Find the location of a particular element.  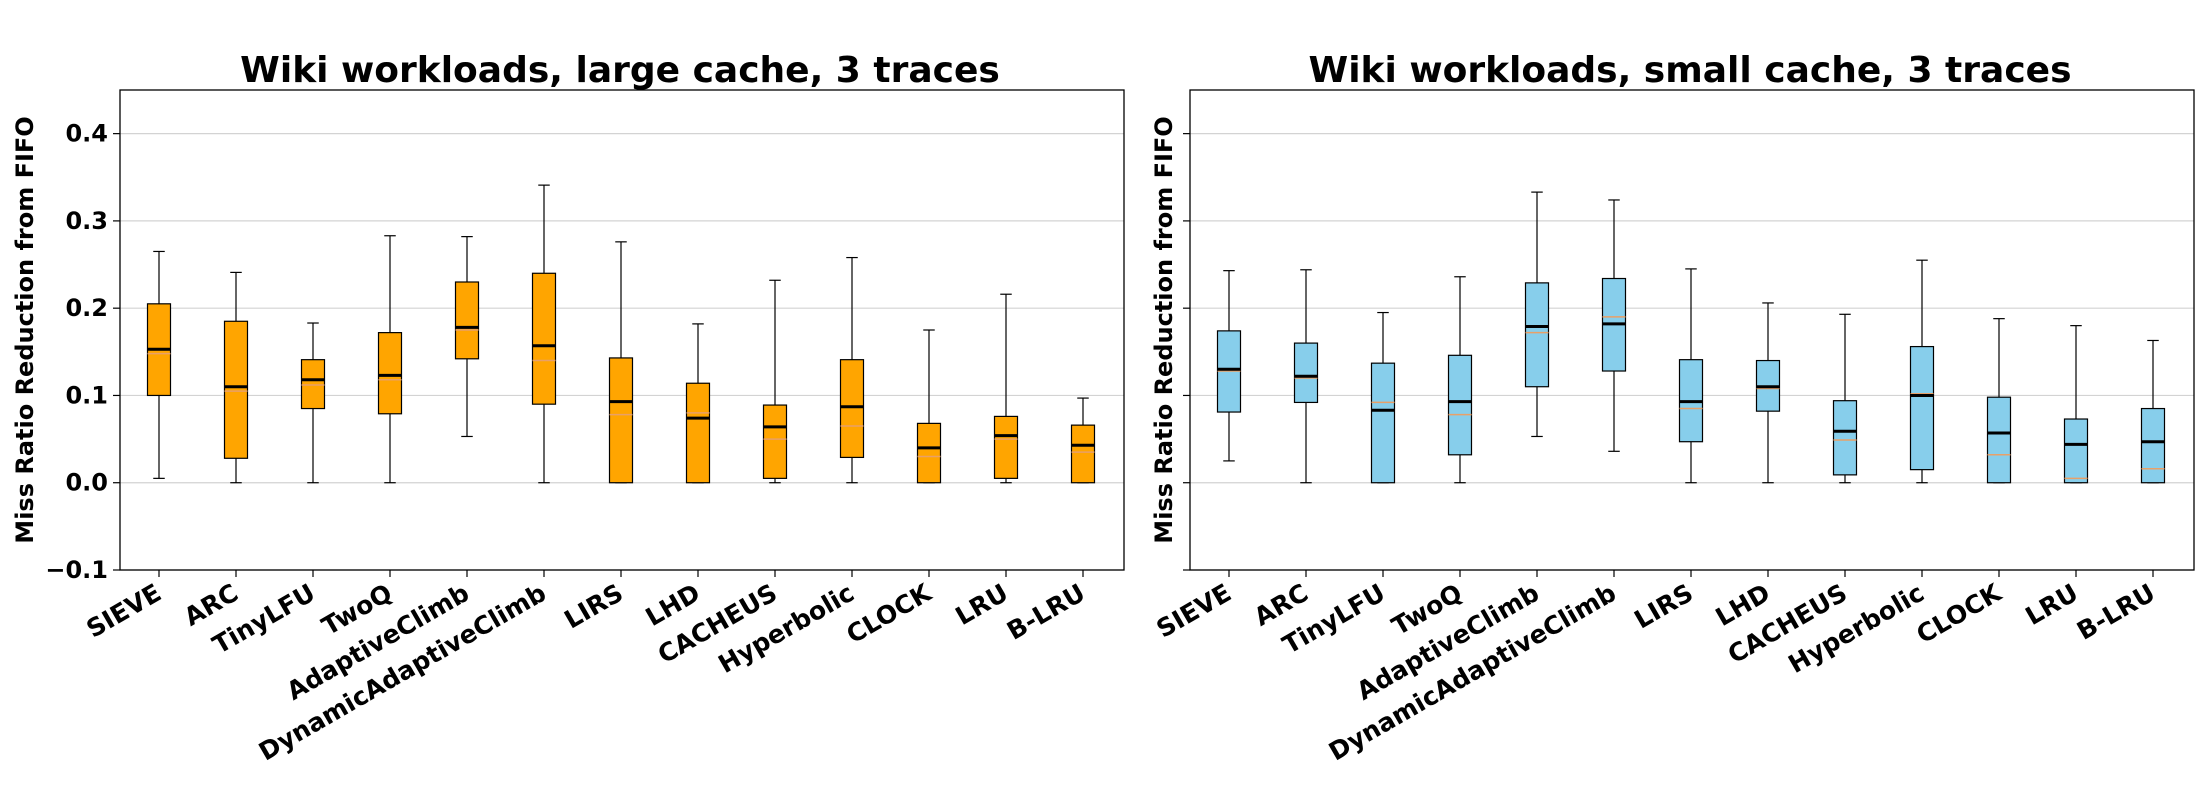

y-tick-label: −0.1 is located at coordinates (76, 570).